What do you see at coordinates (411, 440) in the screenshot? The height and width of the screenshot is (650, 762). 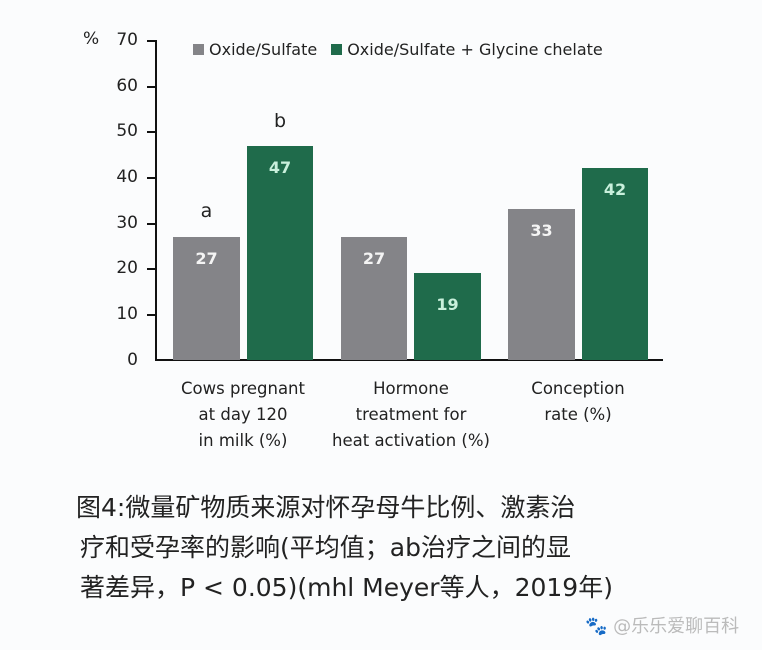 I see `category-label-line: heat activation (%)` at bounding box center [411, 440].